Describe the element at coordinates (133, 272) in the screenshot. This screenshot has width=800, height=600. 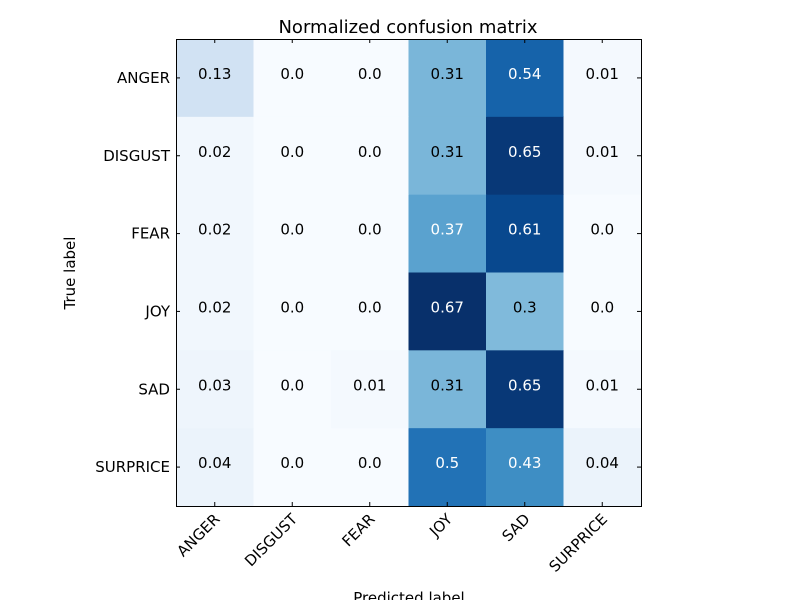
I see `y-tick-labels: ANGER DISGUST FEAR JOY SAD SURPRICE` at that location.